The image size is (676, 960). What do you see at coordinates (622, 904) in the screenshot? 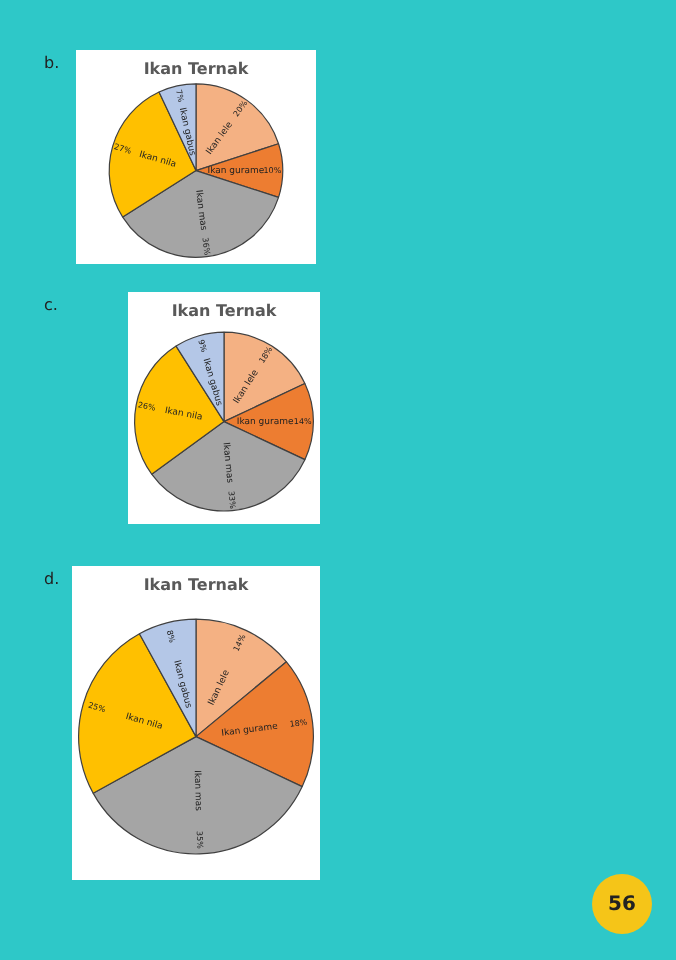
I see `text: 56` at bounding box center [622, 904].